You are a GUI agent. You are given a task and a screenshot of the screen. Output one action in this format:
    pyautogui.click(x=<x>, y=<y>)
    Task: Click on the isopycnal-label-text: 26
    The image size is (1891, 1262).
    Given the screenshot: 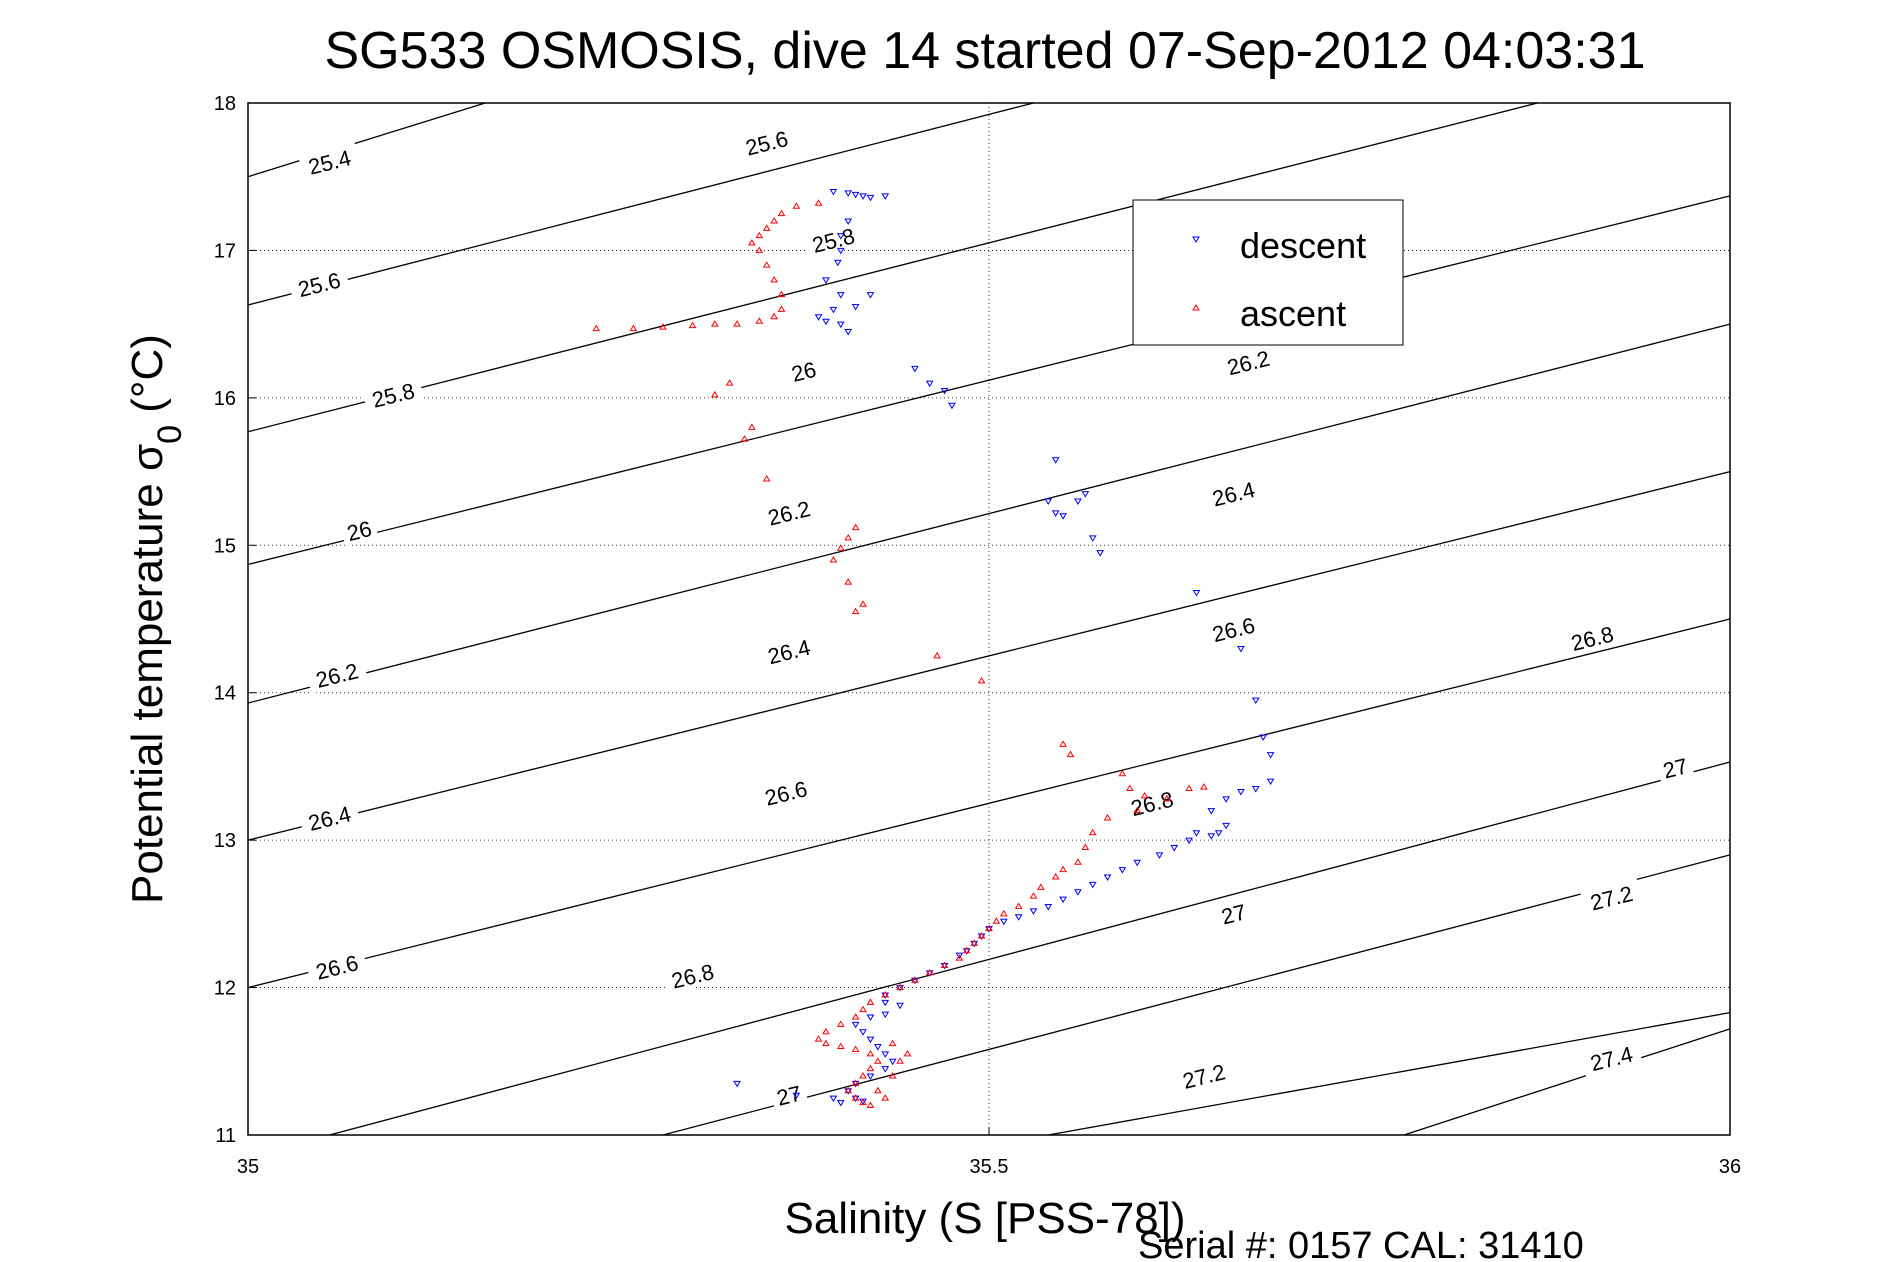 What is the action you would take?
    pyautogui.click(x=804, y=372)
    